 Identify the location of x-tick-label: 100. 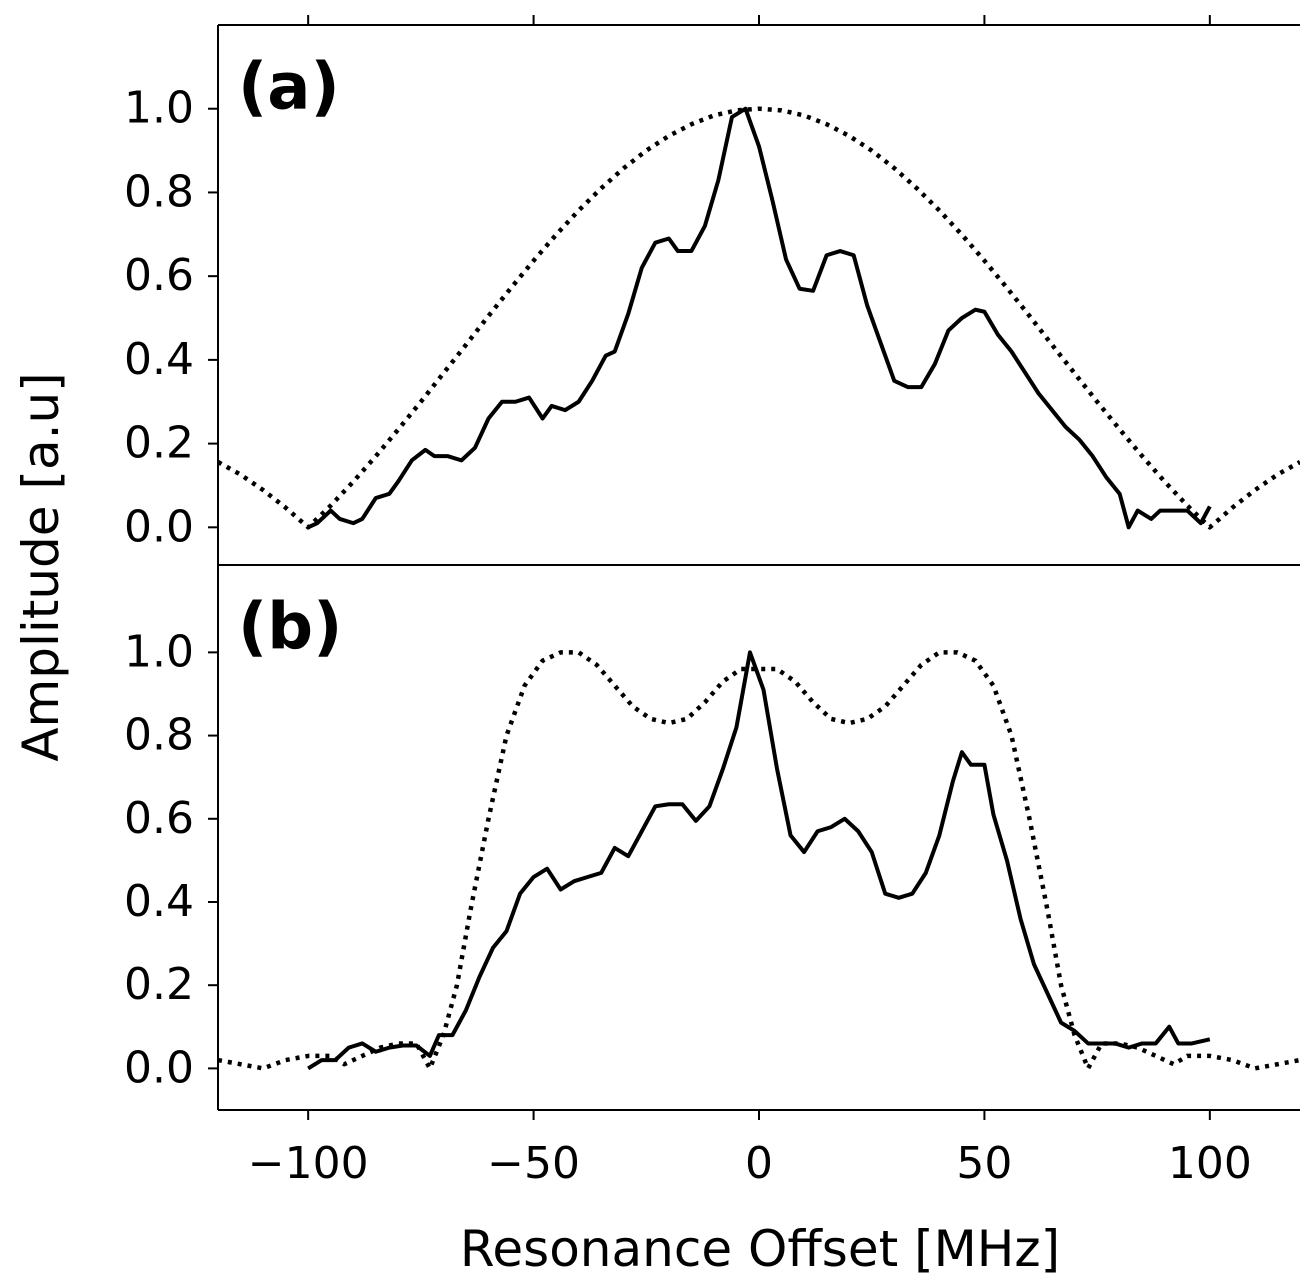
(1210, 1163).